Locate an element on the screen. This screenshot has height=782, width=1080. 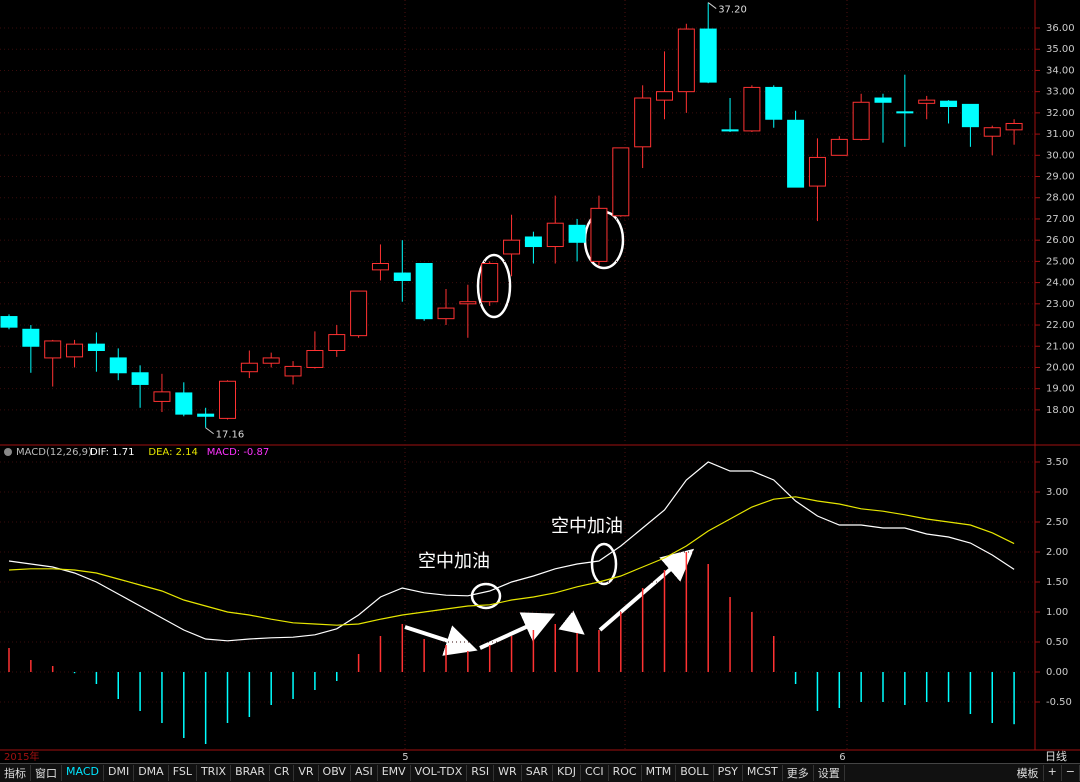
y-tick-label: 3.00 is located at coordinates (1057, 492).